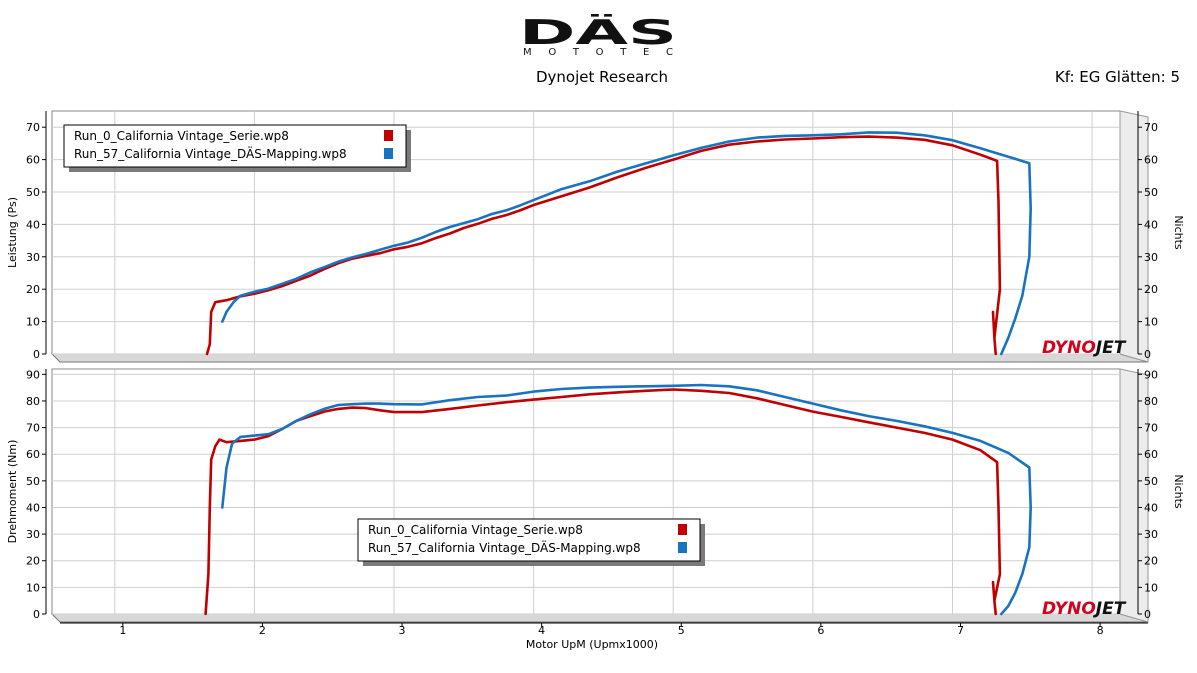  What do you see at coordinates (1117, 77) in the screenshot?
I see `smoothing-info: Kf: EG Glätten: 5` at bounding box center [1117, 77].